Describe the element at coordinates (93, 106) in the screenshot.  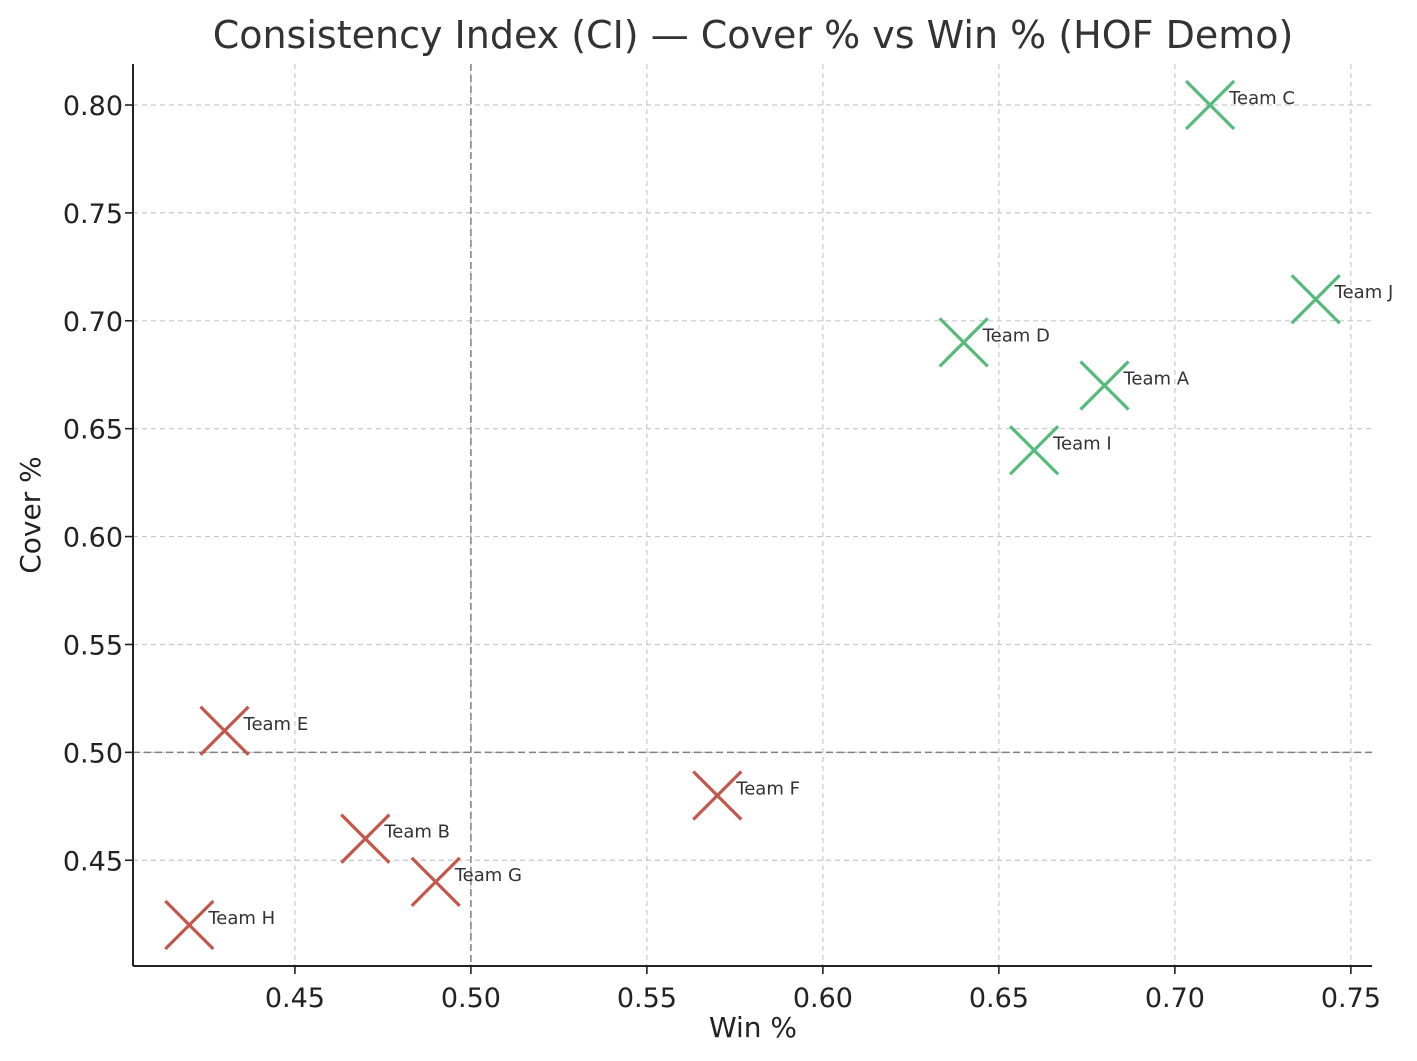
I see `y-tick-label: 0.80` at that location.